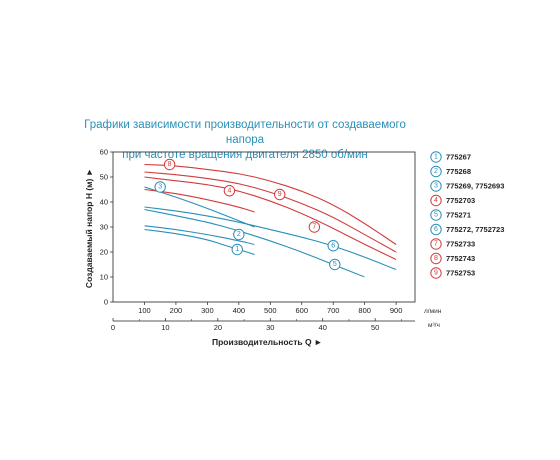 The width and height of the screenshot is (560, 460). Describe the element at coordinates (239, 310) in the screenshot. I see `x-tick-label: 400` at that location.